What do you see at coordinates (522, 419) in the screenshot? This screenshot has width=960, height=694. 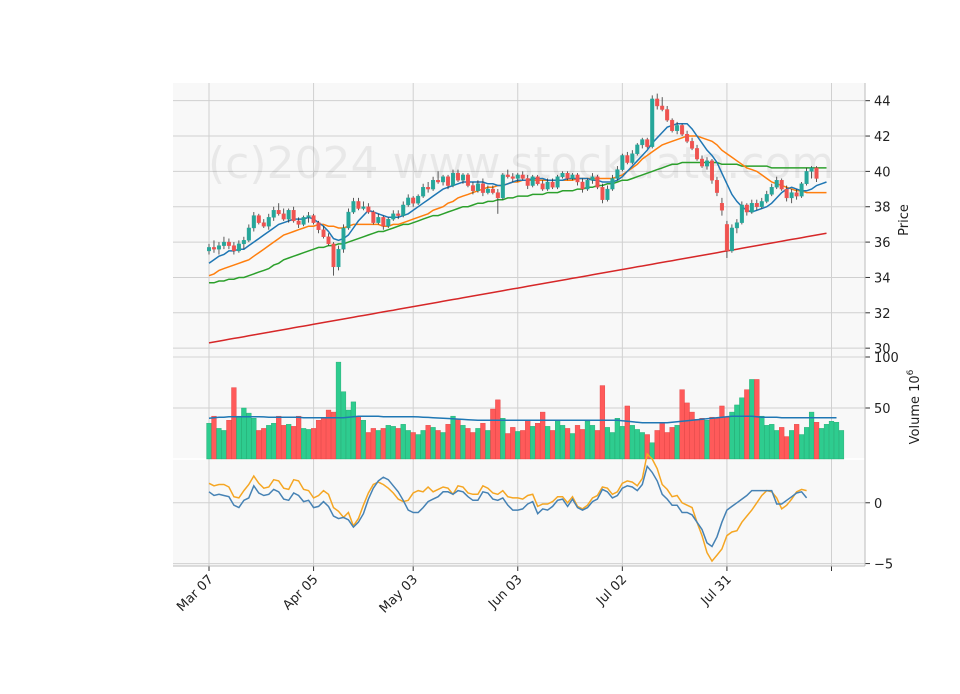 I see `volume-ma-line` at bounding box center [522, 419].